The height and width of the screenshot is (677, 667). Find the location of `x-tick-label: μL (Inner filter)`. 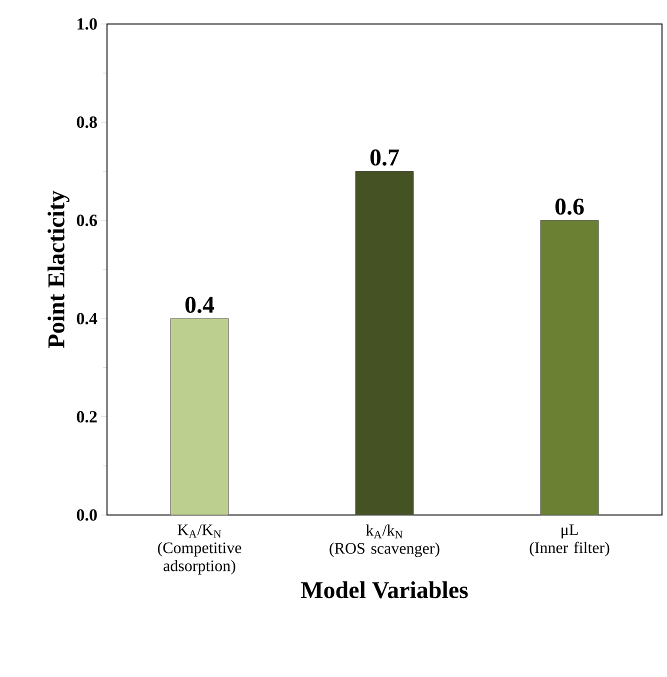

x-tick-label: μL (Inner filter) is located at coordinates (570, 540).